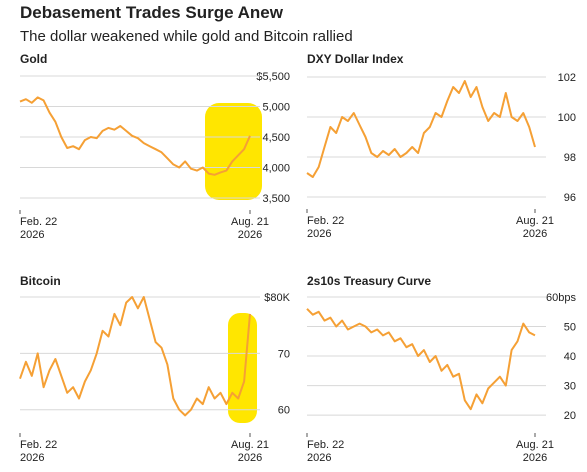 The height and width of the screenshot is (472, 587). What do you see at coordinates (276, 138) in the screenshot?
I see `y-tick-label: 4,500` at bounding box center [276, 138].